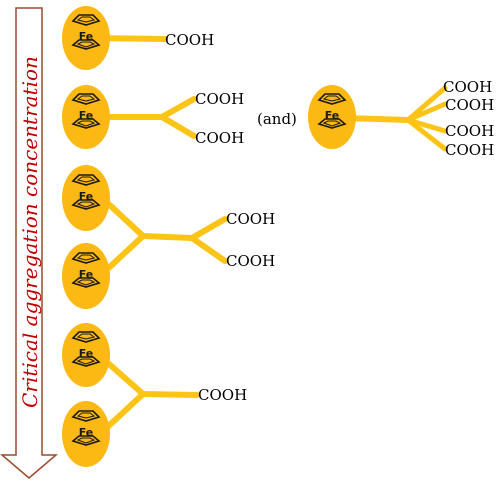  What do you see at coordinates (277, 119) in the screenshot?
I see `and-connector: (and)` at bounding box center [277, 119].